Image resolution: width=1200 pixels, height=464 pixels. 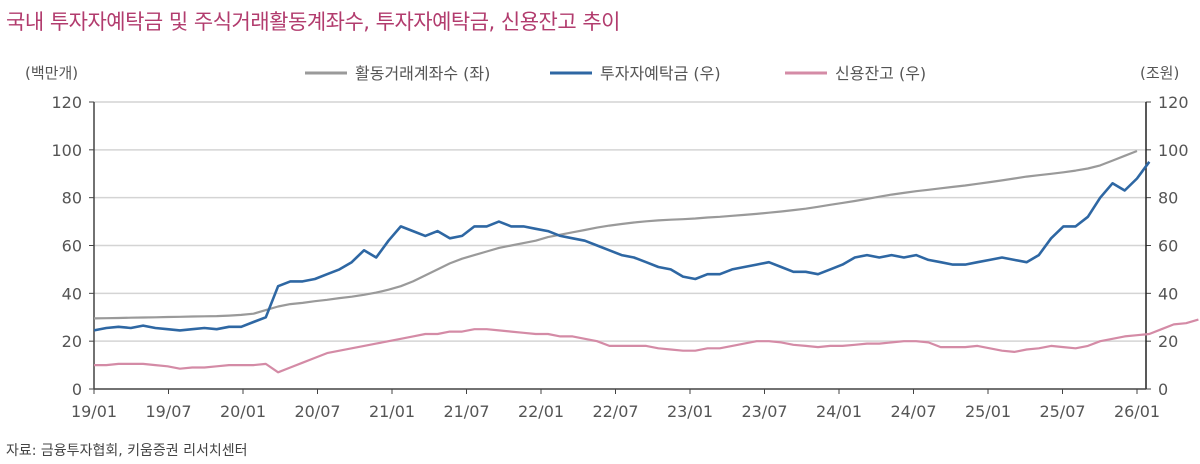 I want to click on x-tick-label: 24/07, so click(x=913, y=411).